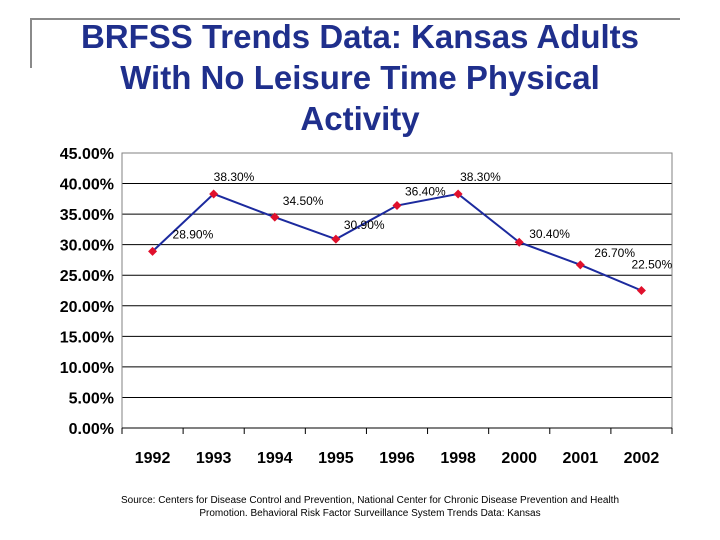 This screenshot has width=720, height=540. I want to click on x-tick-label: 1996, so click(397, 458).